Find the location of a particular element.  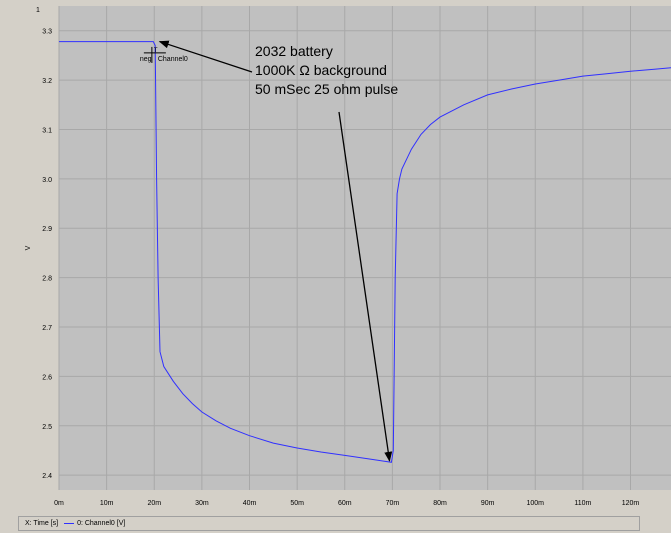

y-tick-label: 2.9 is located at coordinates (47, 229).